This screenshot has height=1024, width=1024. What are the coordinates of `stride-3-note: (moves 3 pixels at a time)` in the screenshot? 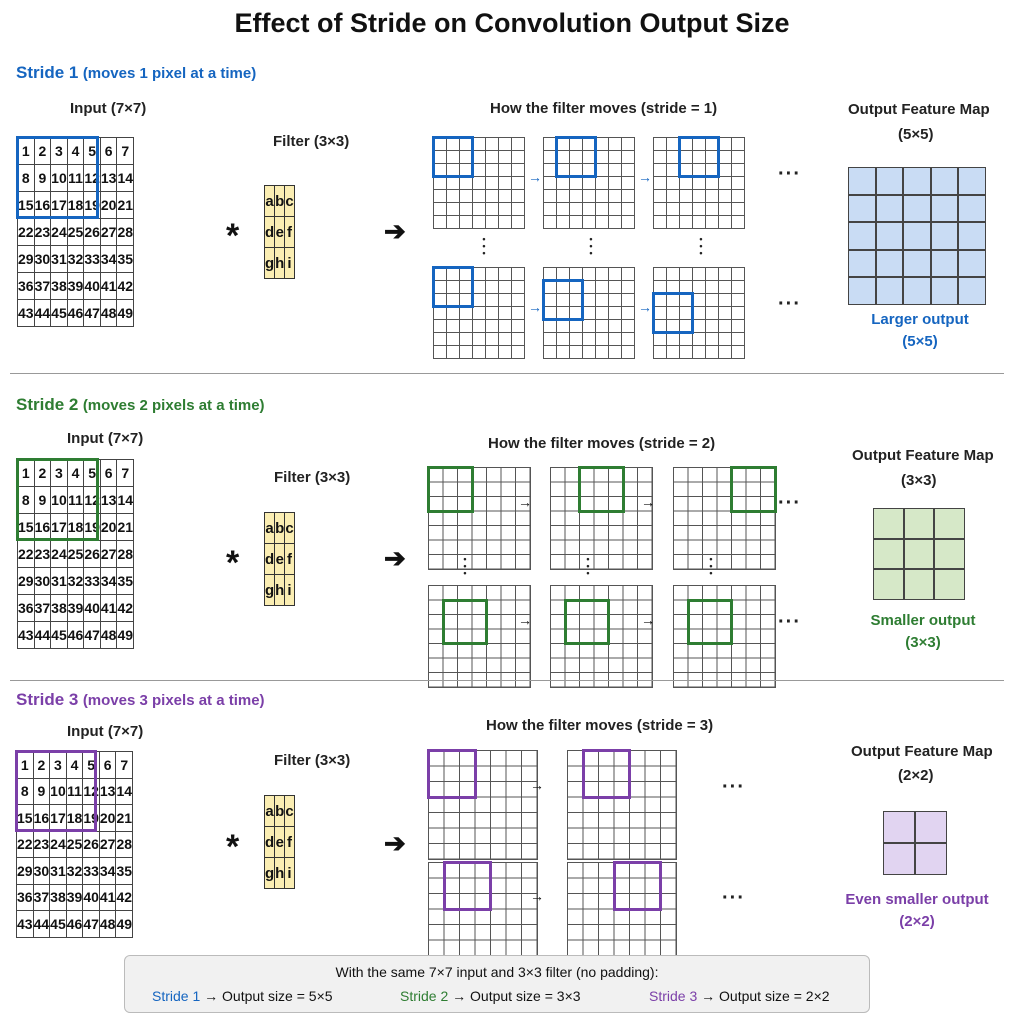 It's located at (173, 700).